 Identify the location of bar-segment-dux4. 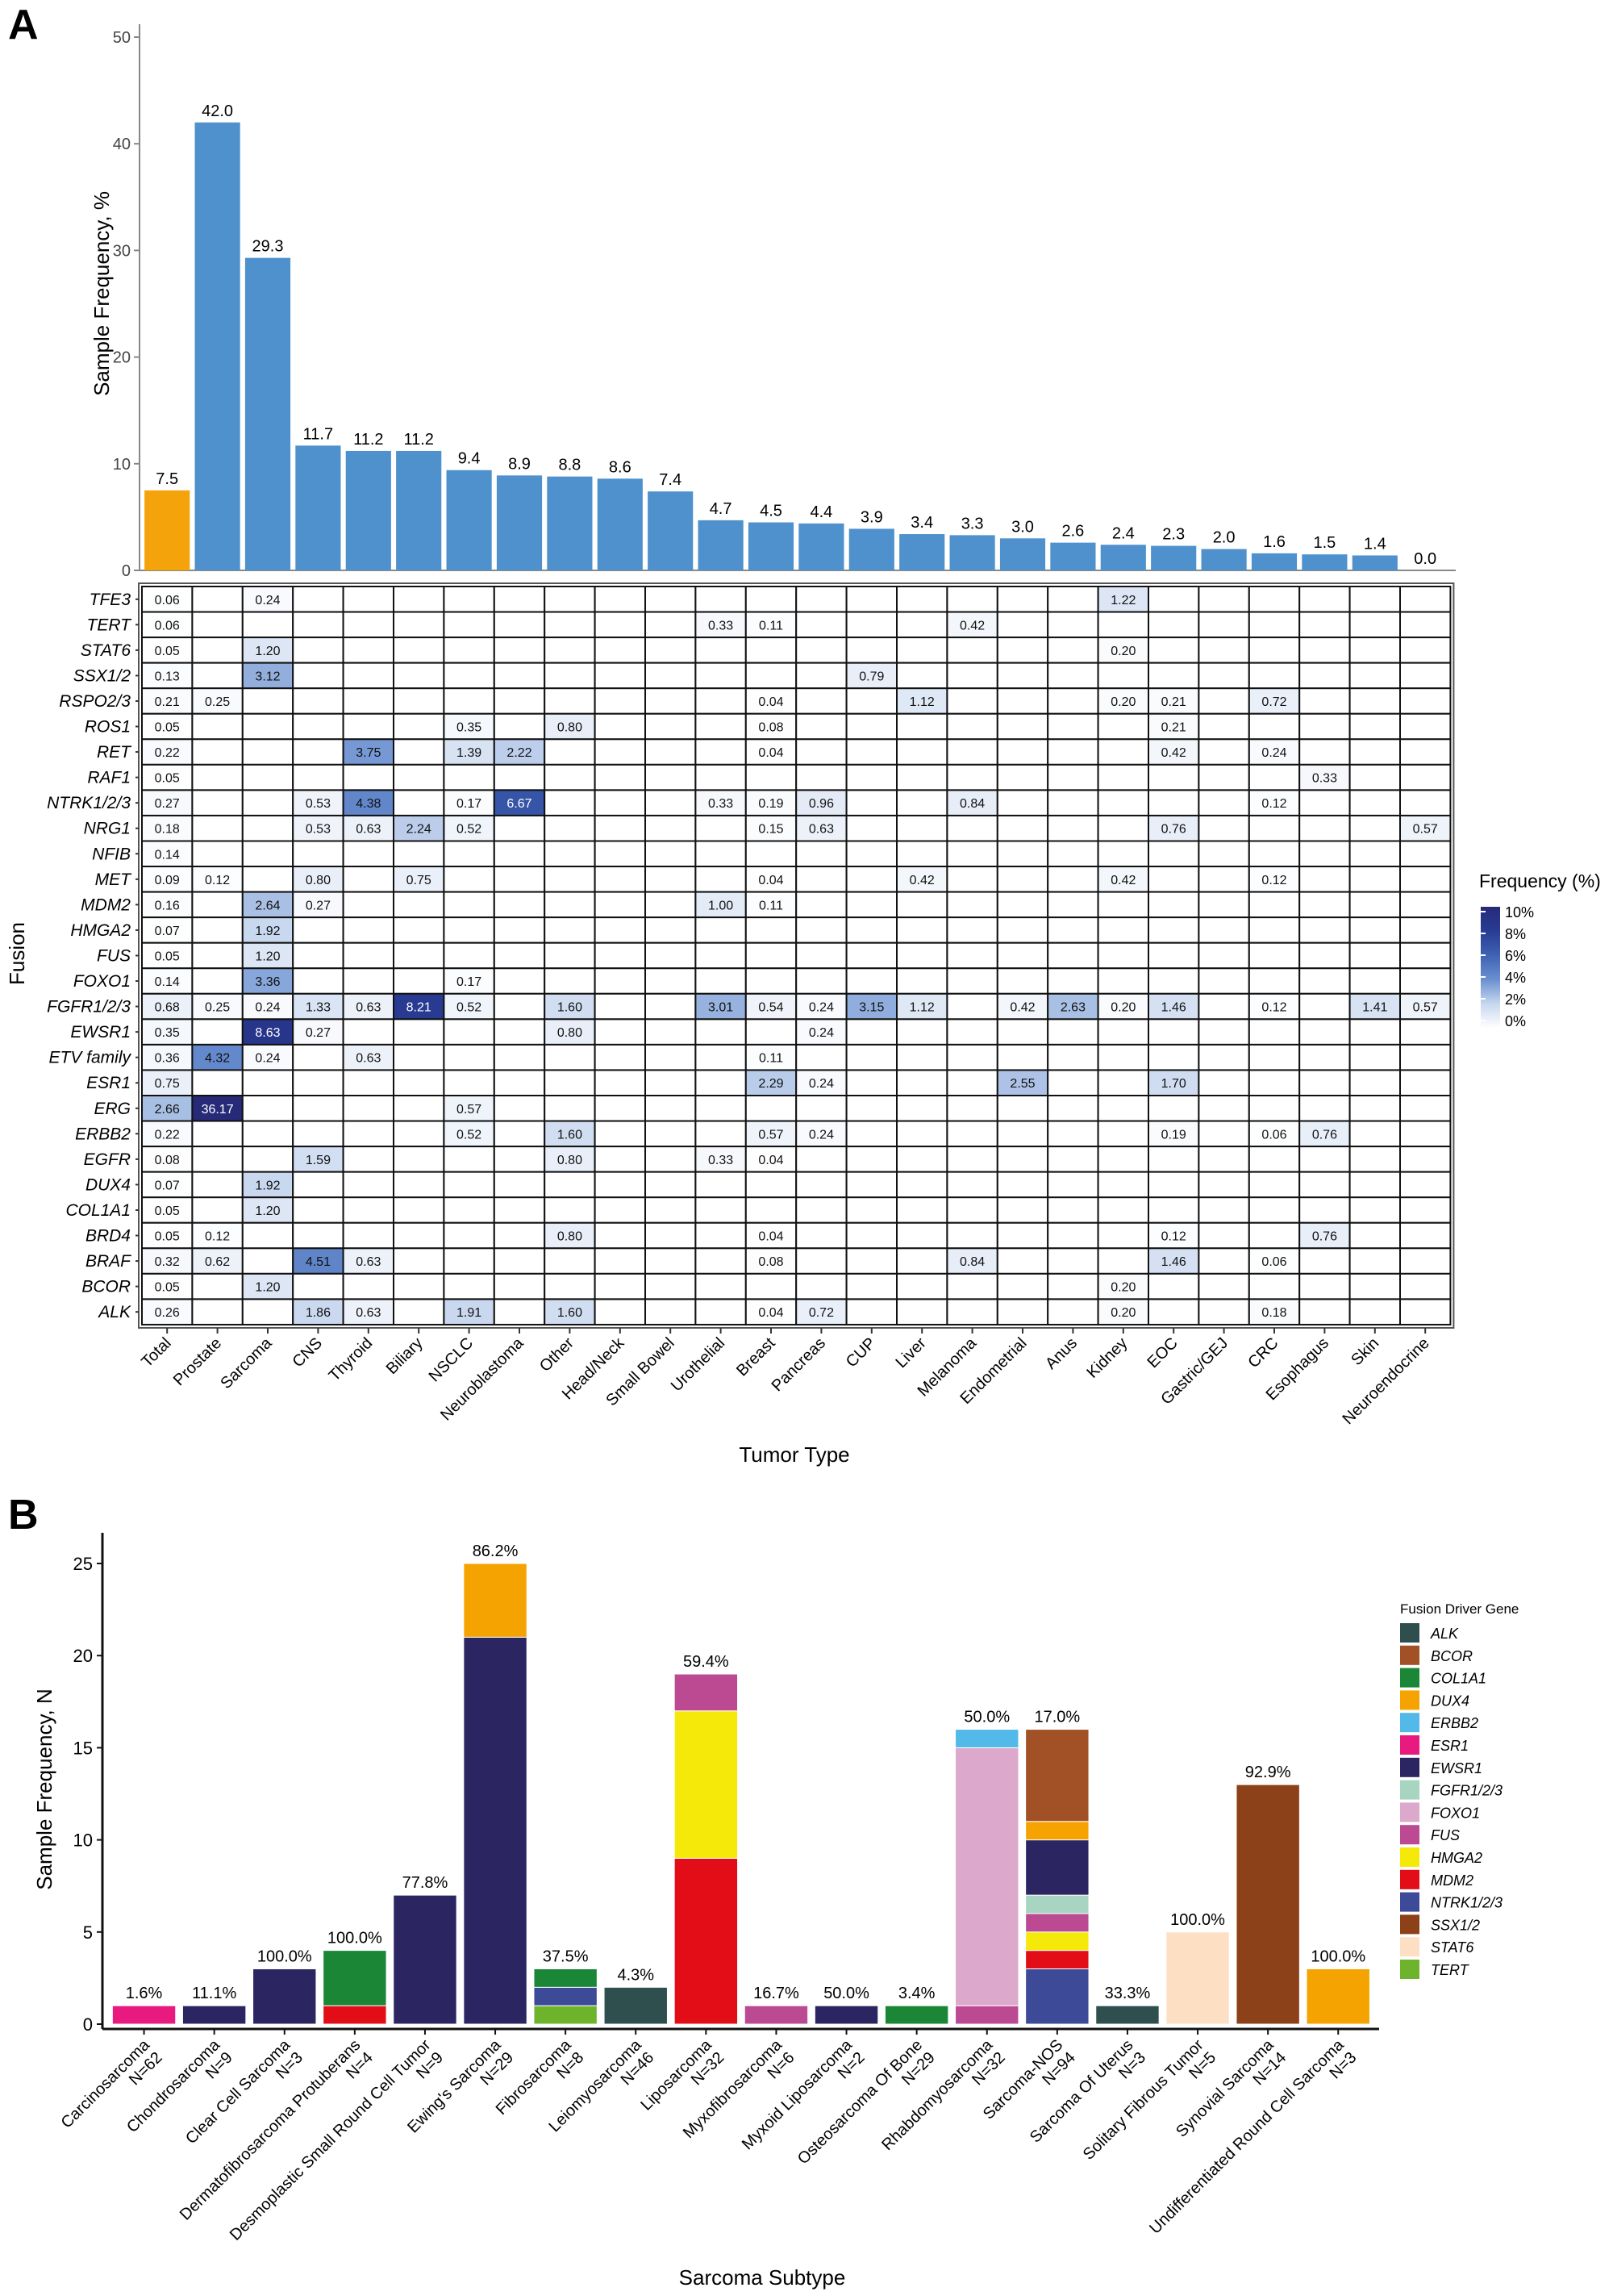
(495, 1600).